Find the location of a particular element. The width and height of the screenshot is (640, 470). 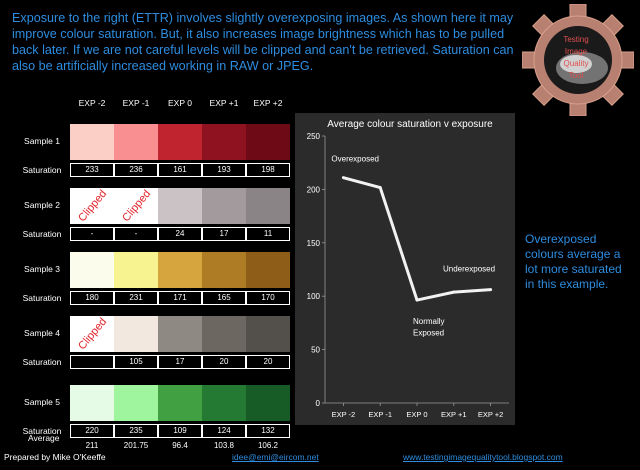

x-tick-label: EXP 0 is located at coordinates (416, 414).